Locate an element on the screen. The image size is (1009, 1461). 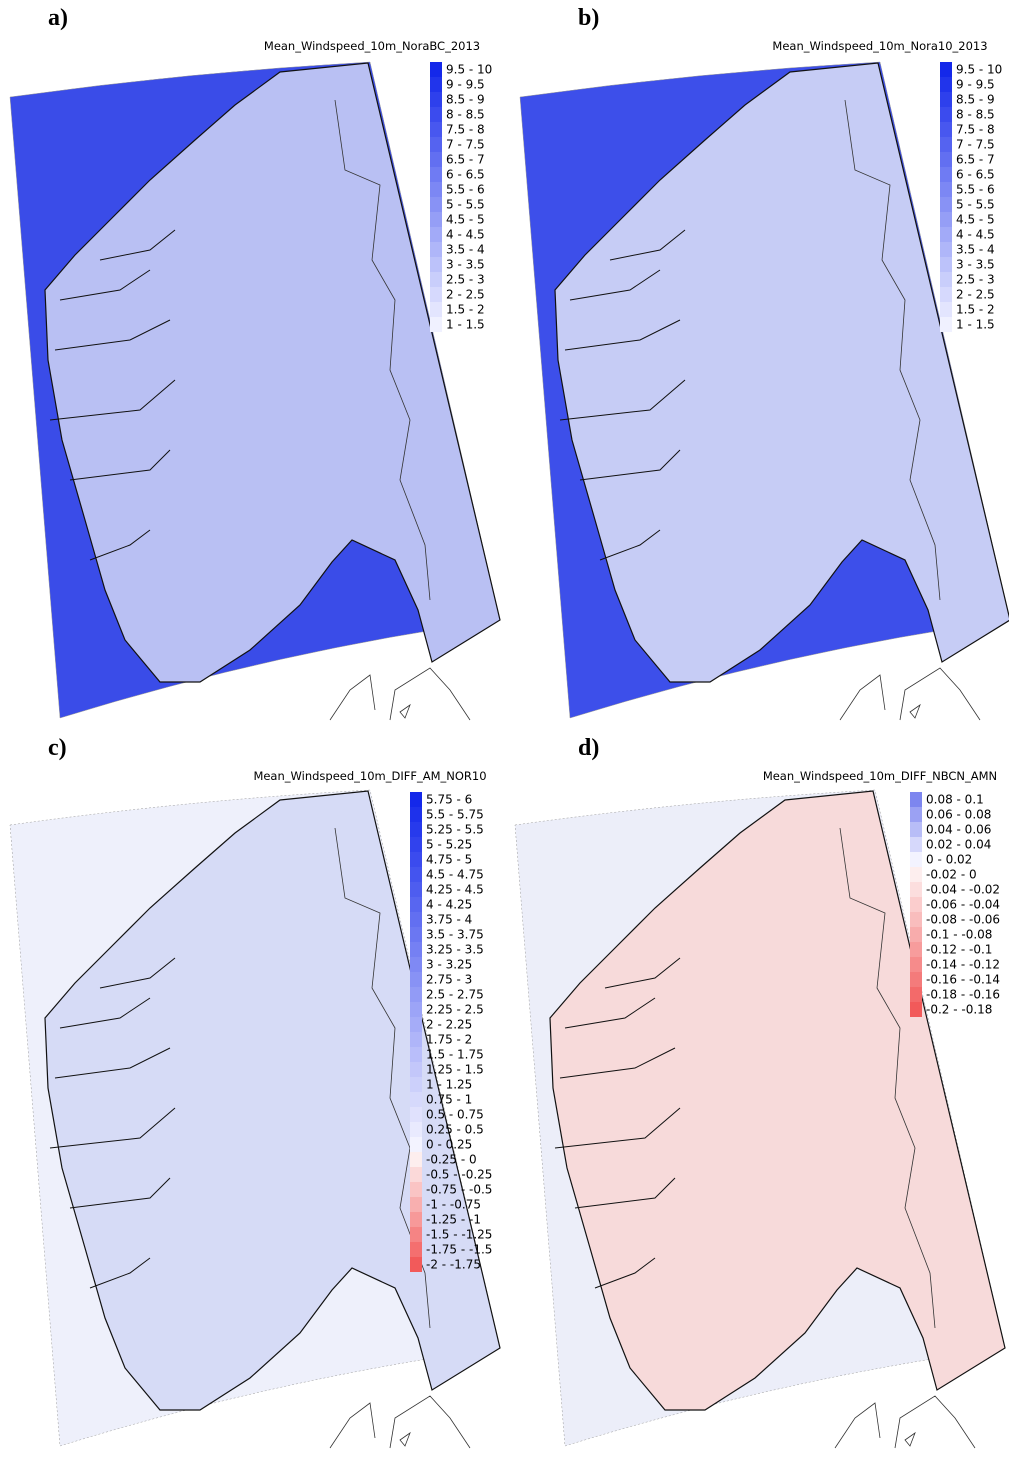
legend-label: 4.25 - 4.5 is located at coordinates (455, 890).